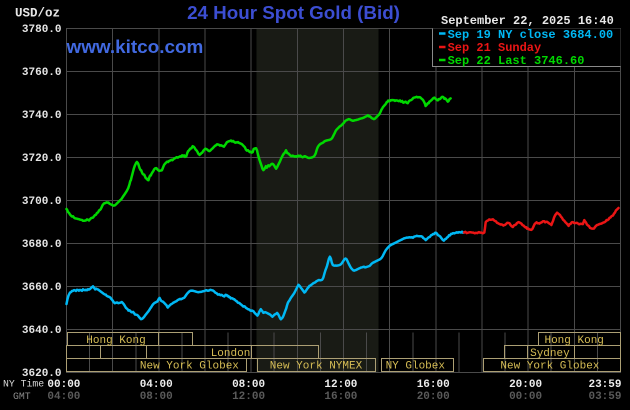  What do you see at coordinates (516, 61) in the screenshot?
I see `svg-text: Sep 22 Last 3746.60` at bounding box center [516, 61].